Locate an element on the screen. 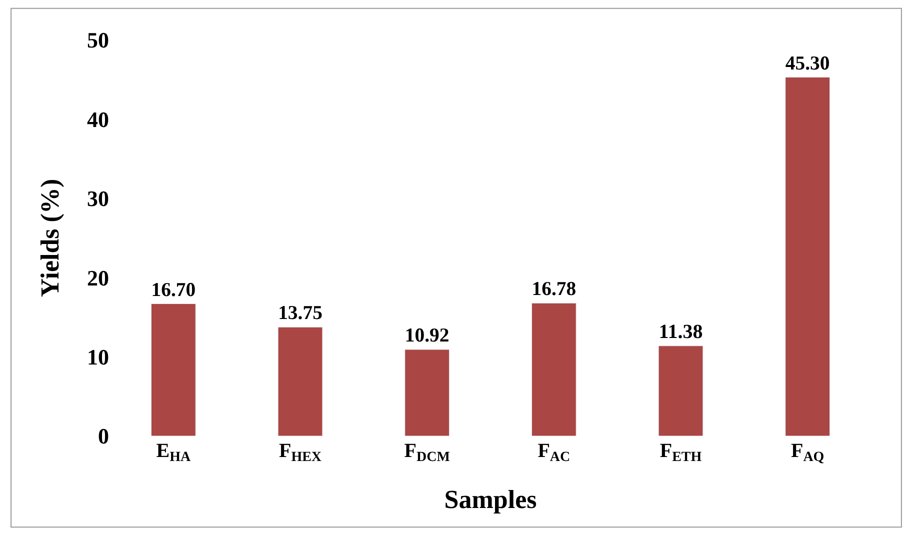 The height and width of the screenshot is (536, 911). data-label: 16.70 is located at coordinates (173, 289).